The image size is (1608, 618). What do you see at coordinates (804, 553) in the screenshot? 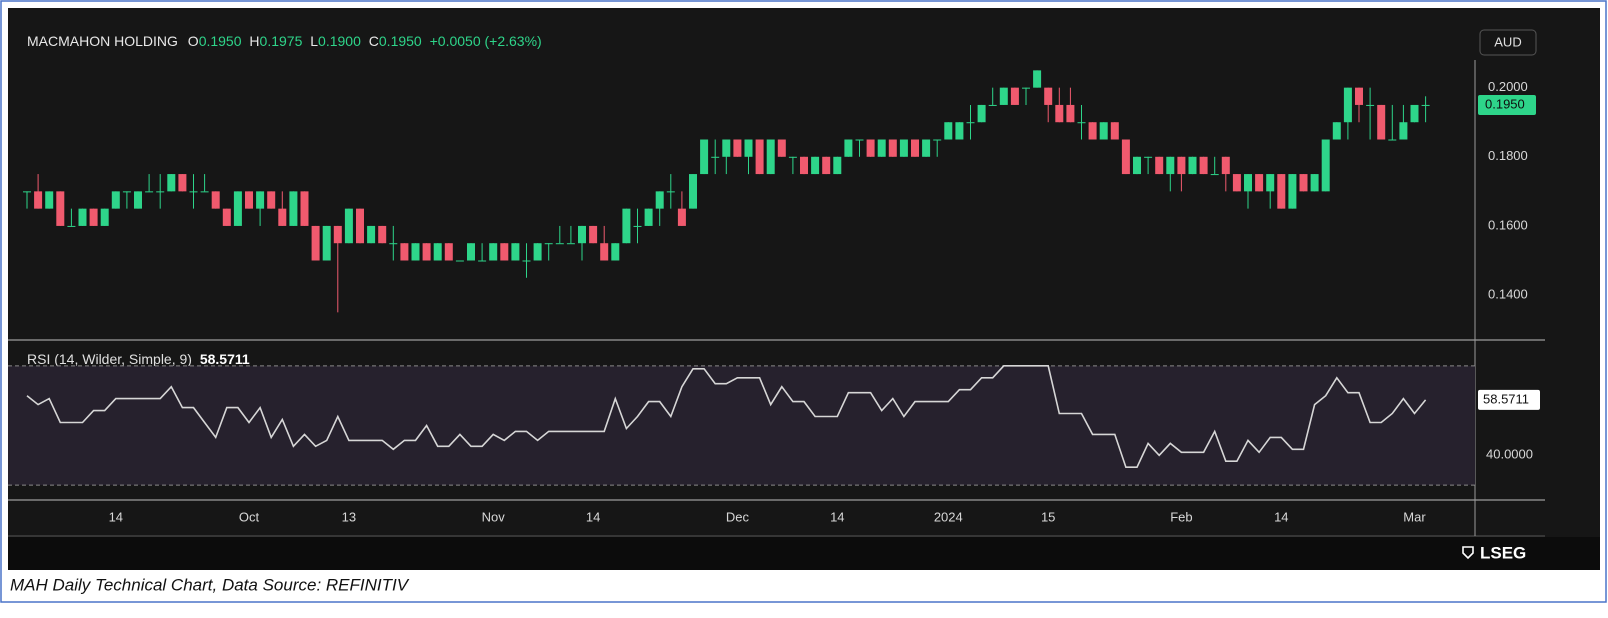
I see `footer-strip` at bounding box center [804, 553].